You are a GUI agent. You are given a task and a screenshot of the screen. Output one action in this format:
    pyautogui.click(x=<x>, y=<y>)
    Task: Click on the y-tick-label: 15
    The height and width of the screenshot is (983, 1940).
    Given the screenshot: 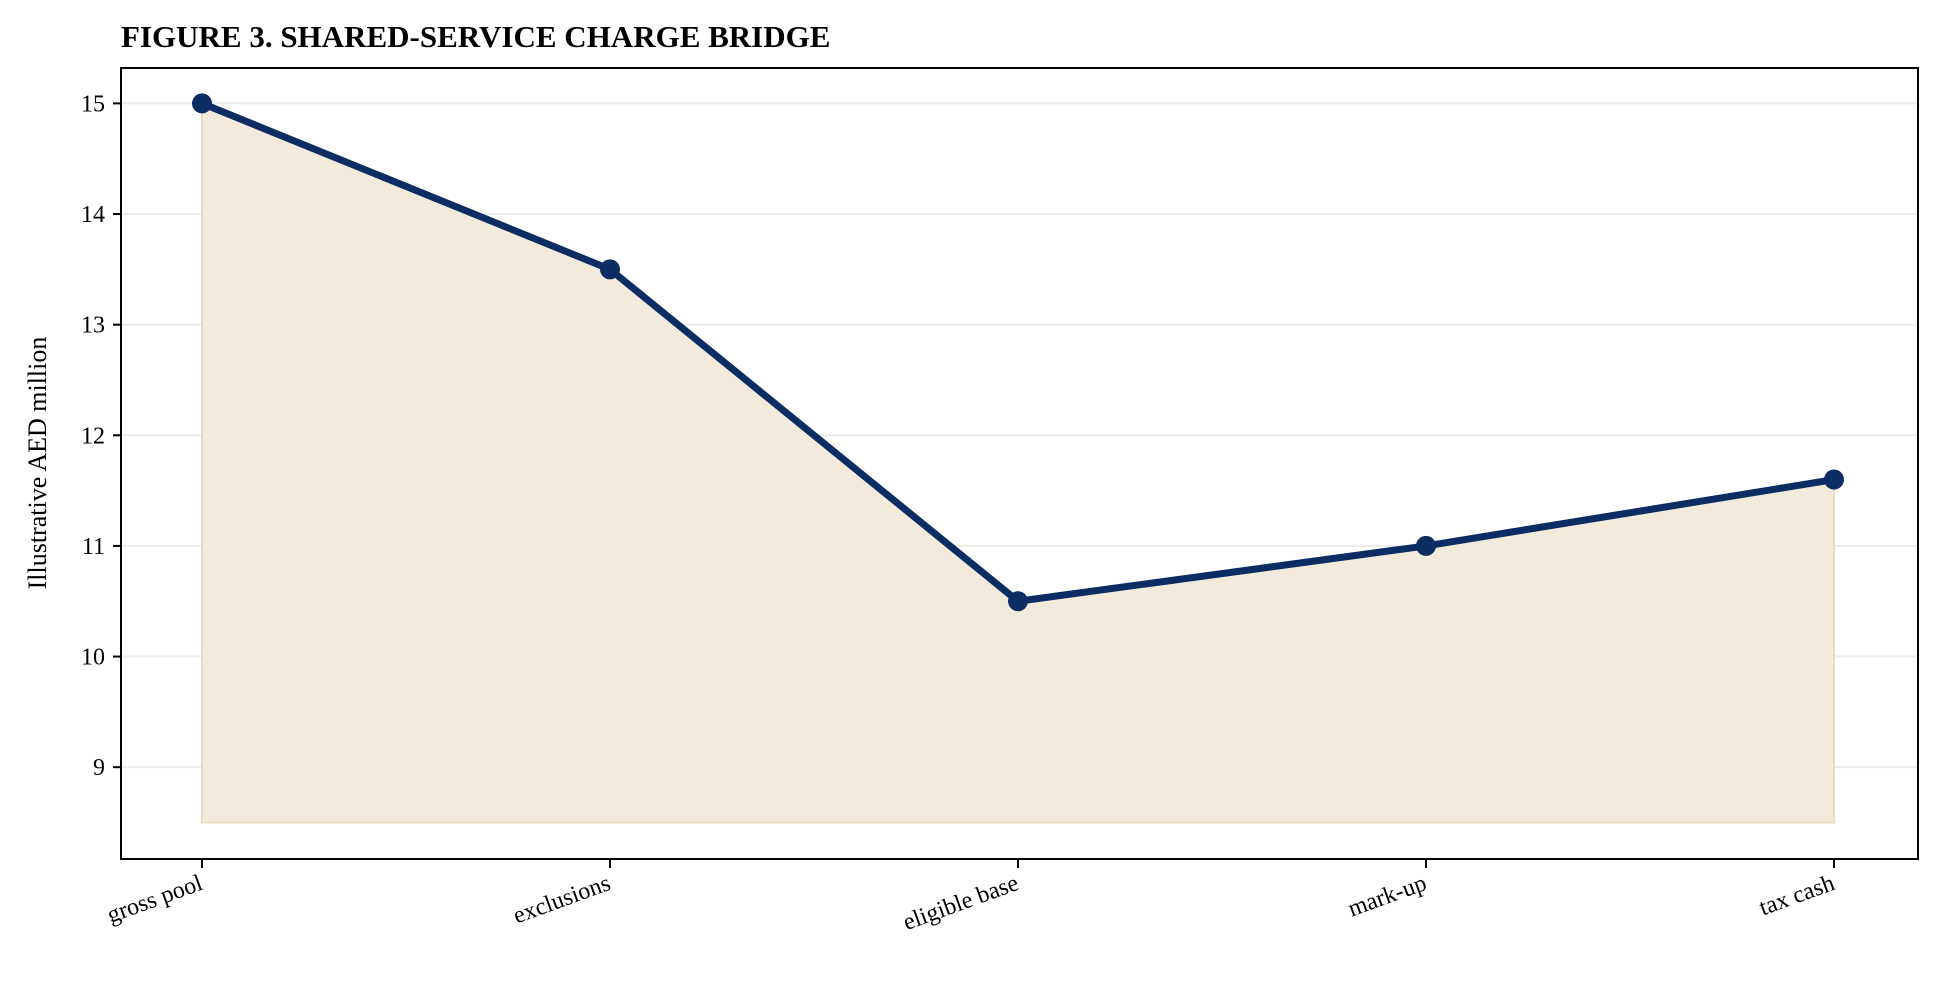 What is the action you would take?
    pyautogui.click(x=93, y=104)
    